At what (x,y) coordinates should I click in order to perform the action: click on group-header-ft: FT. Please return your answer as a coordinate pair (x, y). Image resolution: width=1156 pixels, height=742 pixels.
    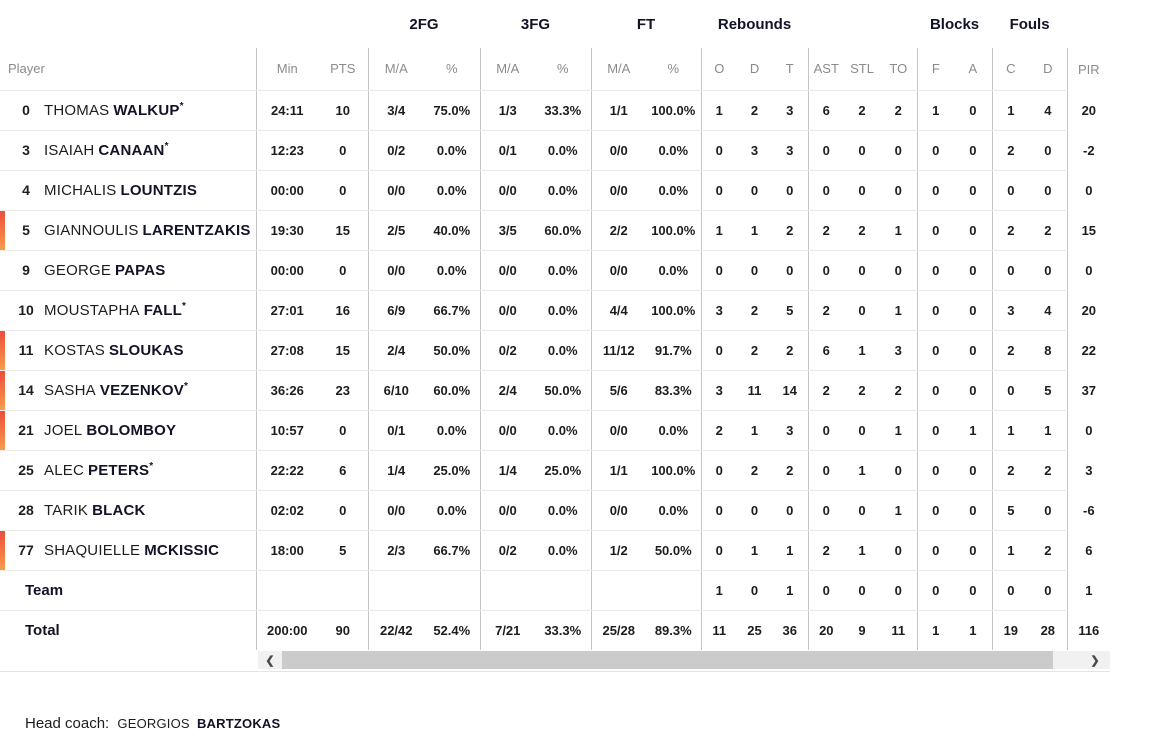
    Looking at the image, I should click on (646, 24).